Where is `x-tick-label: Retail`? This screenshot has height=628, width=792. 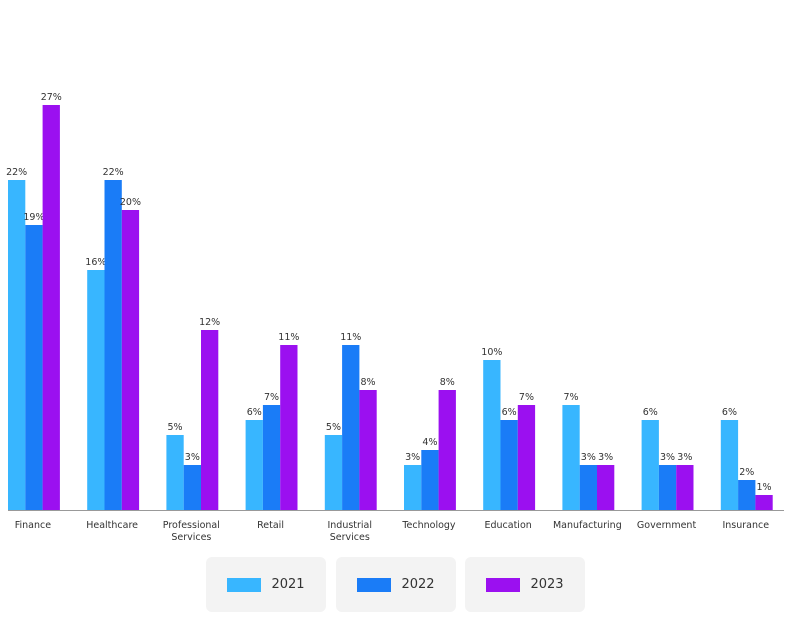 x-tick-label: Retail is located at coordinates (270, 525).